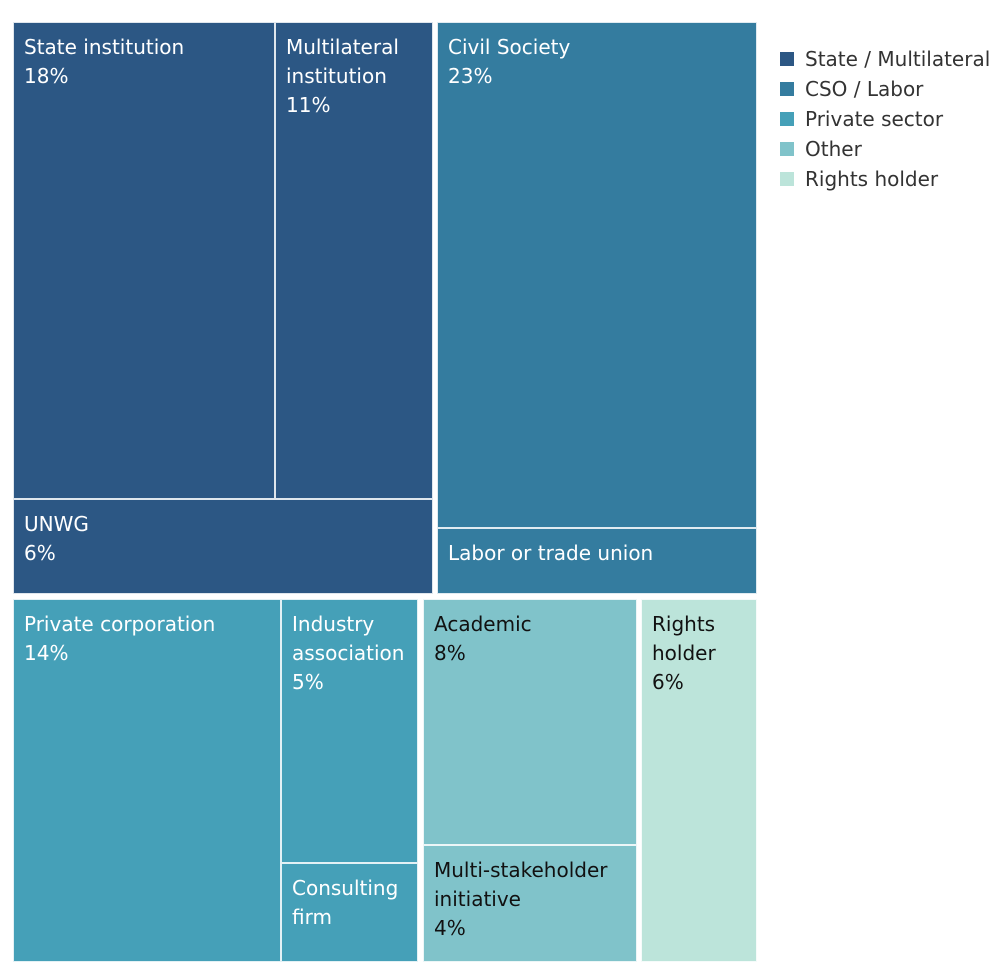 The width and height of the screenshot is (1000, 973). Describe the element at coordinates (342, 61) in the screenshot. I see `tile-name-multilateral-institution: Multilateral institution` at that location.